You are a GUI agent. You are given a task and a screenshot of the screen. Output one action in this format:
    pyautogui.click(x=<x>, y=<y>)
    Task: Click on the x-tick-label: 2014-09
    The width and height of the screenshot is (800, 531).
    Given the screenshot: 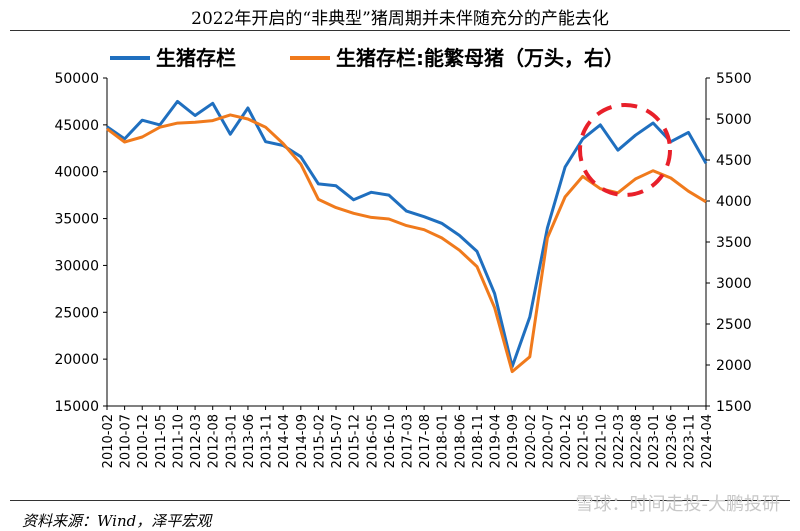 What is the action you would take?
    pyautogui.click(x=302, y=441)
    